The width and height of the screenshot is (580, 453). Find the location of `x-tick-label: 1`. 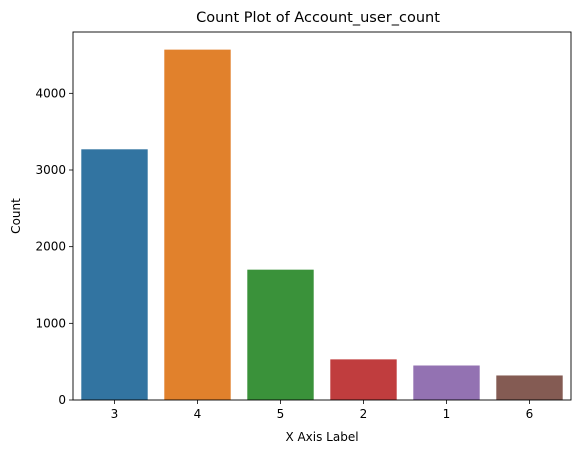

x-tick-label: 1 is located at coordinates (447, 414).